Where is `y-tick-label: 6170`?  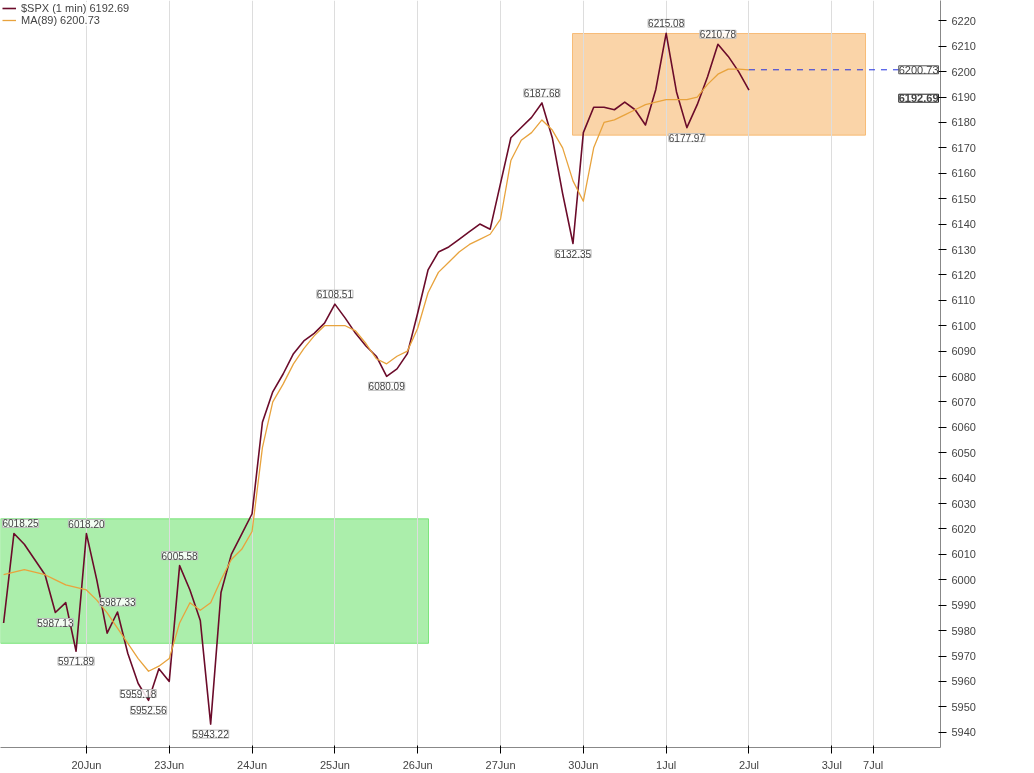
y-tick-label: 6170 is located at coordinates (963, 147).